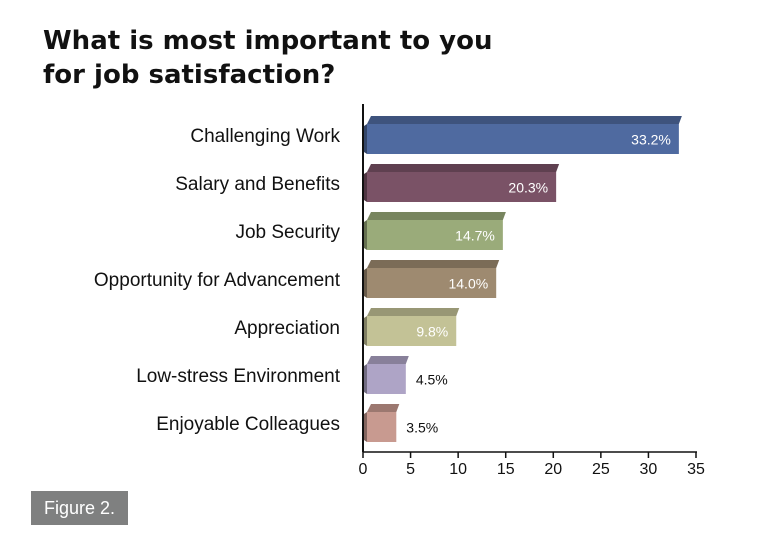 Image resolution: width=763 pixels, height=544 pixels. What do you see at coordinates (287, 328) in the screenshot?
I see `category-label: Appreciation` at bounding box center [287, 328].